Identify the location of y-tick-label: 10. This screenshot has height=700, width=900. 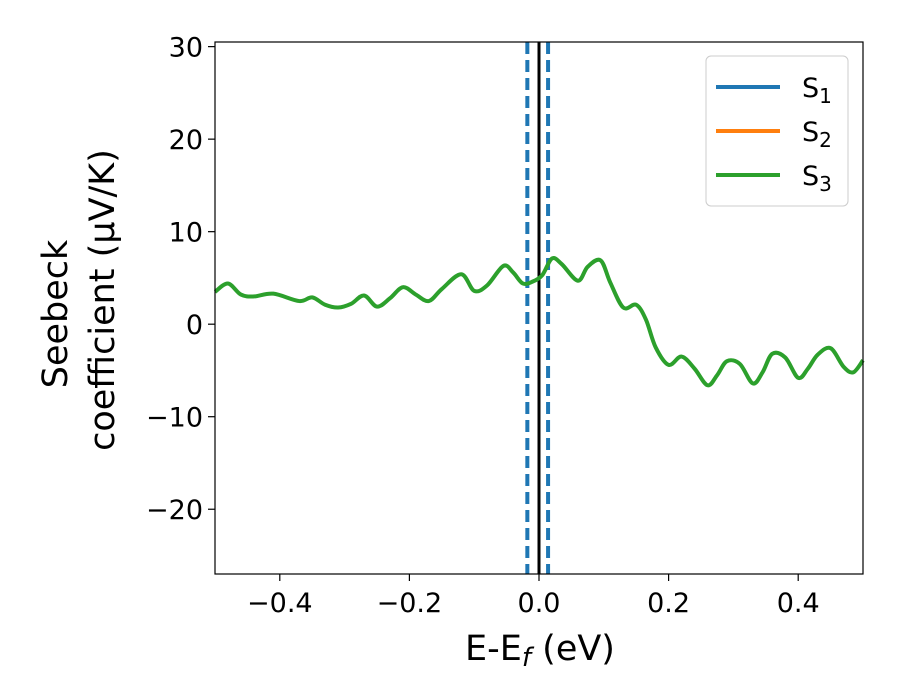
(186, 233).